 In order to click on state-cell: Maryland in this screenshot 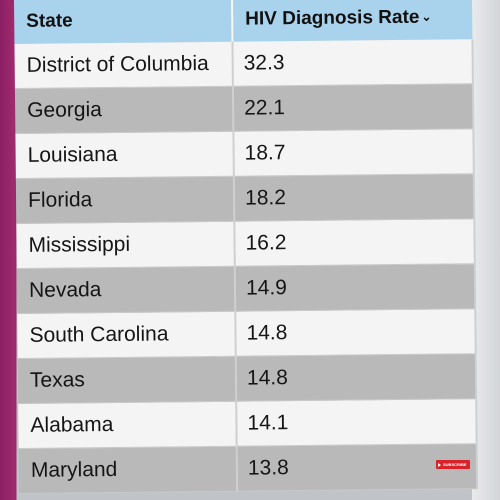, I will do `click(128, 470)`.